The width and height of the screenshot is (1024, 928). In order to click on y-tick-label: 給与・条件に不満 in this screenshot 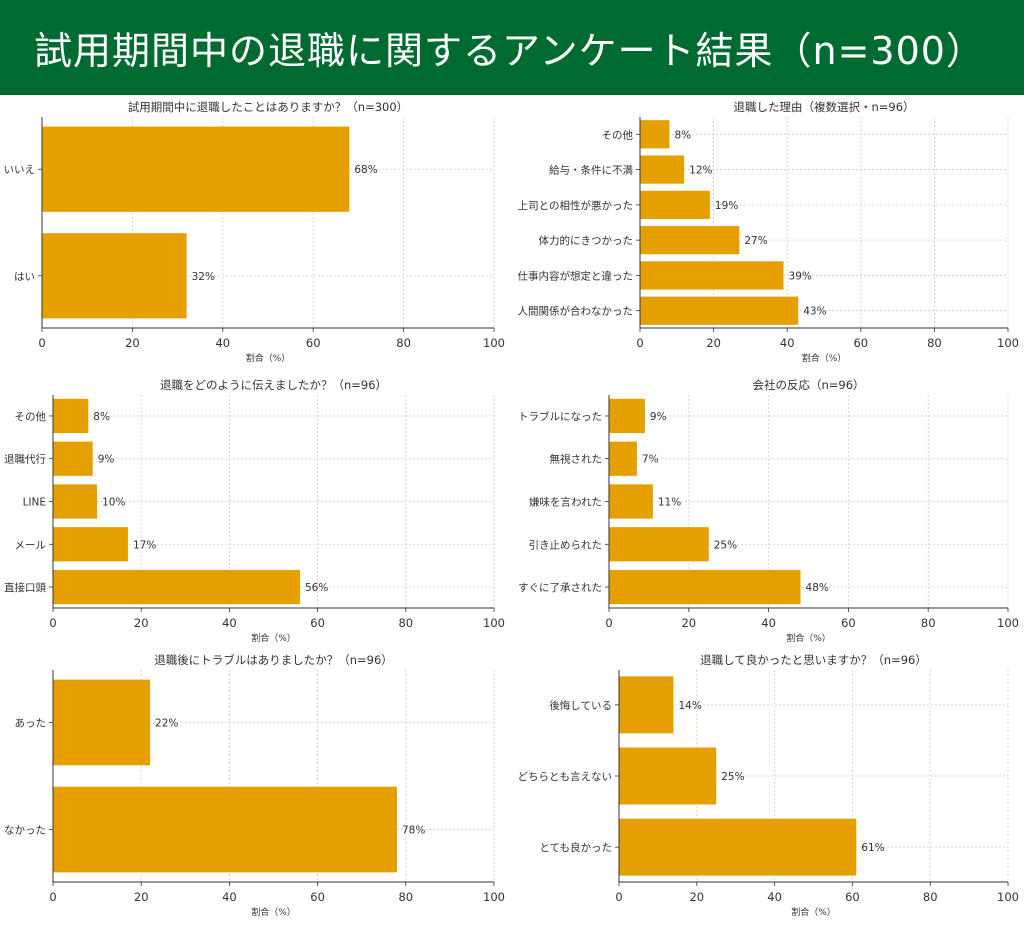, I will do `click(591, 170)`.